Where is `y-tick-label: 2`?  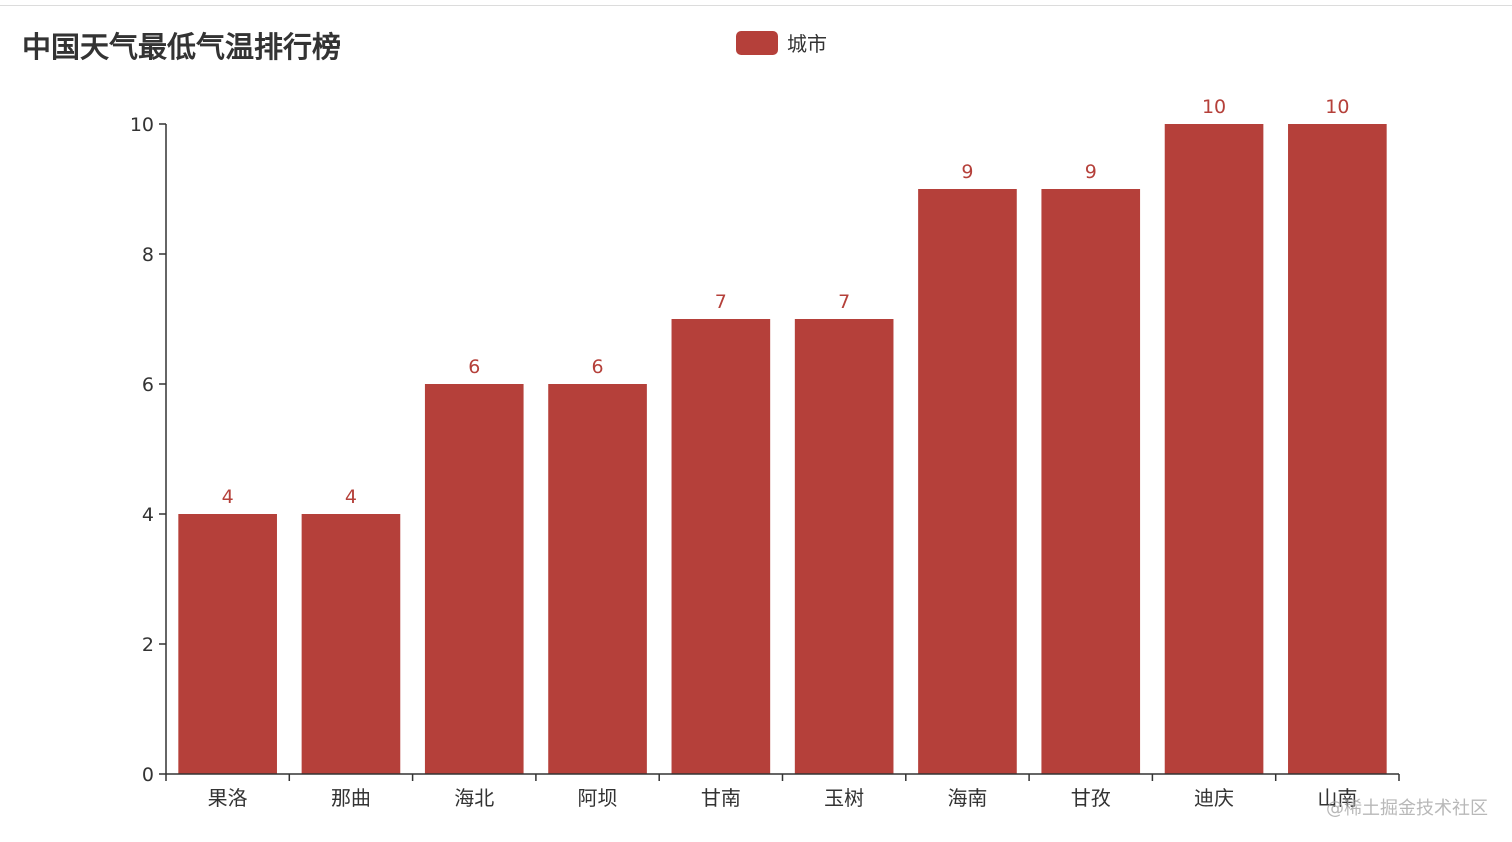
y-tick-label: 2 is located at coordinates (148, 645).